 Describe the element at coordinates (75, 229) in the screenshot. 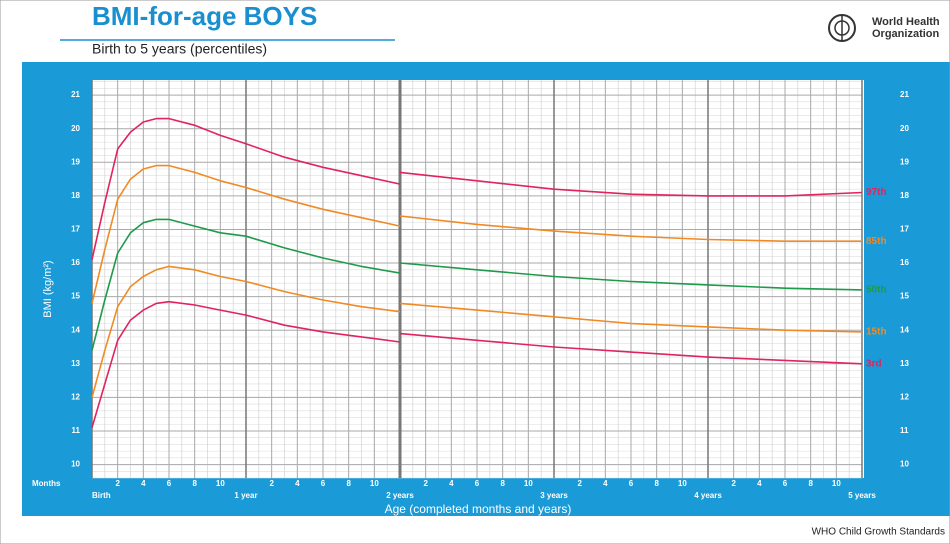

I see `y-tick-label: 17` at that location.